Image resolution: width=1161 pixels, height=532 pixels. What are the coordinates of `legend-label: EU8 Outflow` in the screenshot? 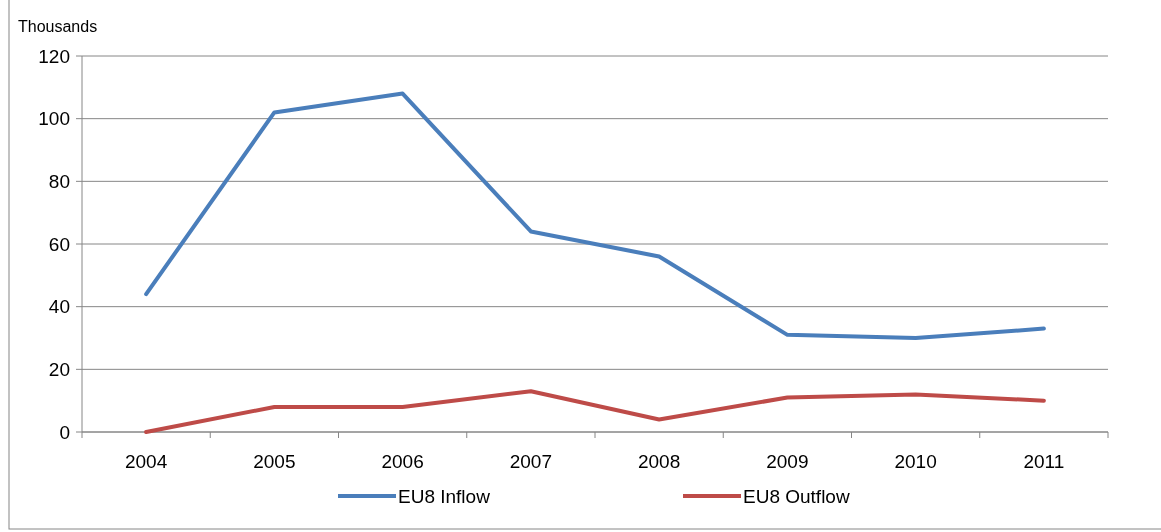 It's located at (796, 496).